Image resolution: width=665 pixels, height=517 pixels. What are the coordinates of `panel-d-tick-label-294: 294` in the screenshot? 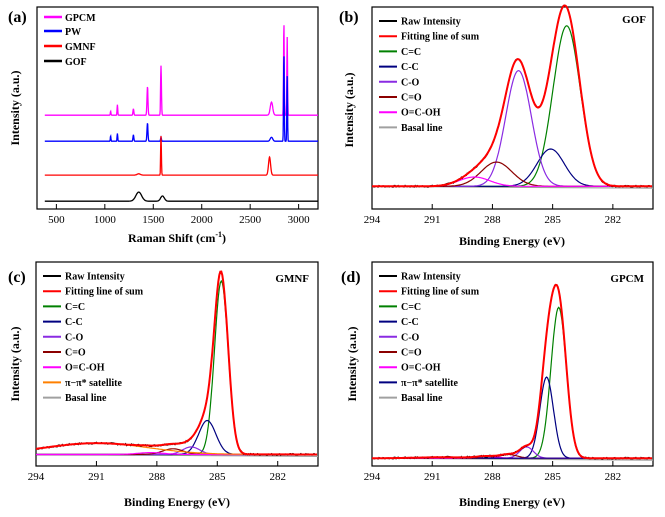 It's located at (372, 477).